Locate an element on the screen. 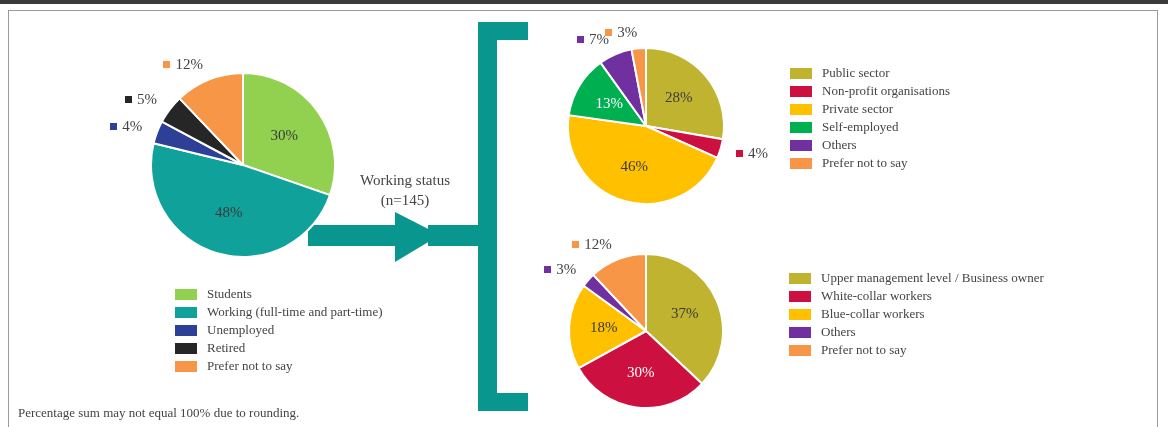  data-label: 48% is located at coordinates (228, 212).